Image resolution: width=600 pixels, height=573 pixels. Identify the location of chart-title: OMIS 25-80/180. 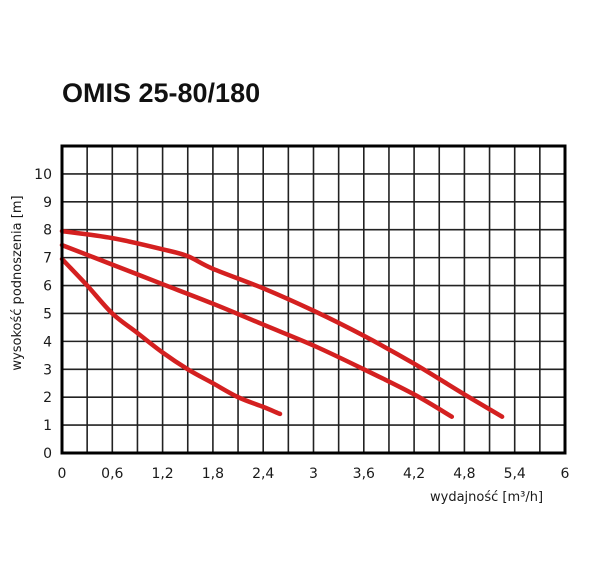
(161, 93).